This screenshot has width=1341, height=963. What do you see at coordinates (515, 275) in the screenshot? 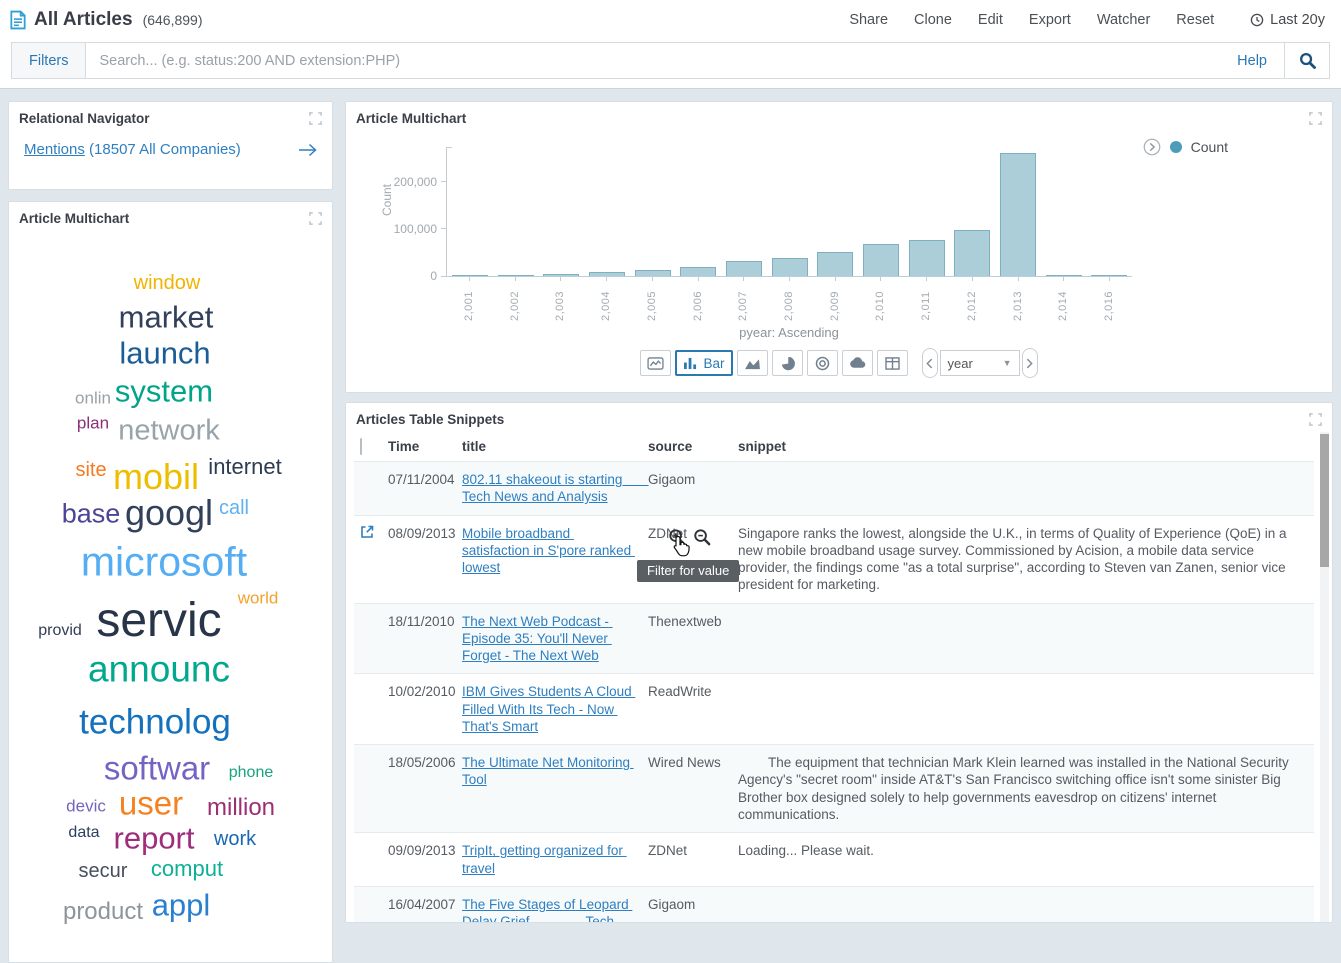
I see `bar-2,002` at bounding box center [515, 275].